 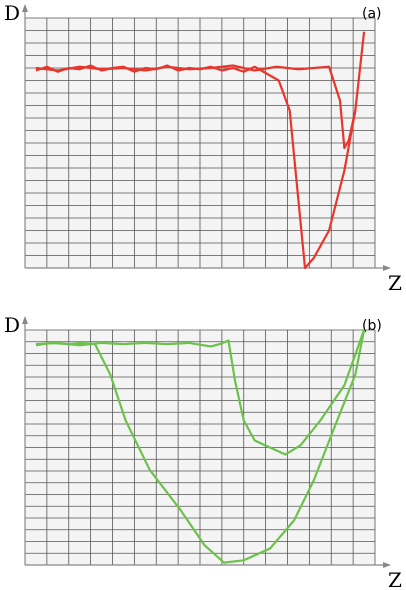 What do you see at coordinates (372, 326) in the screenshot?
I see `panel-label: (b)` at bounding box center [372, 326].